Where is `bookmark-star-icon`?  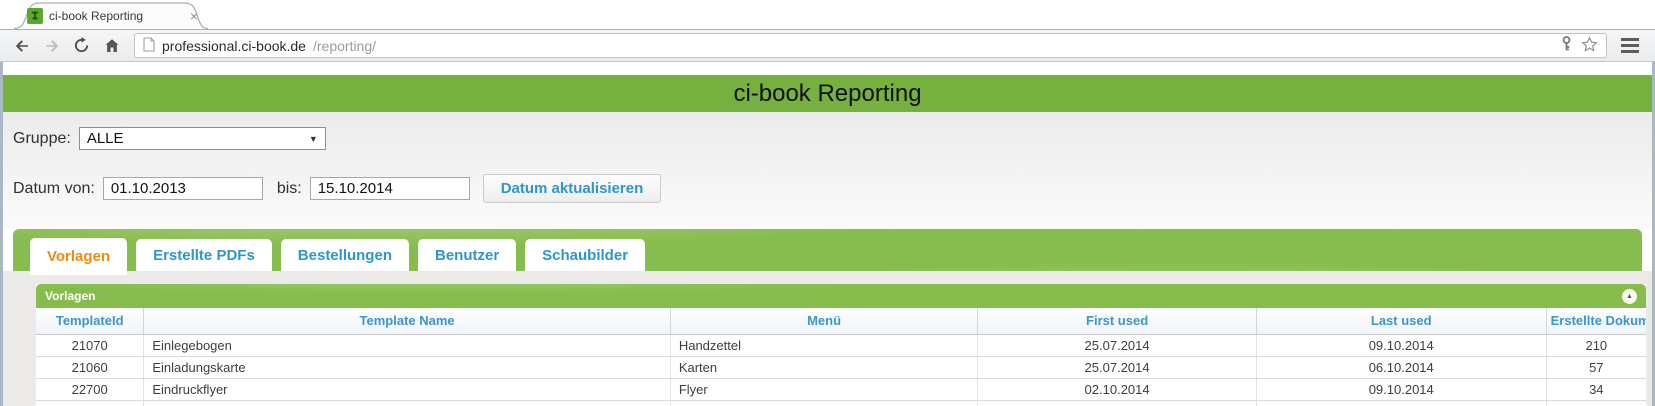 bookmark-star-icon is located at coordinates (1589, 45).